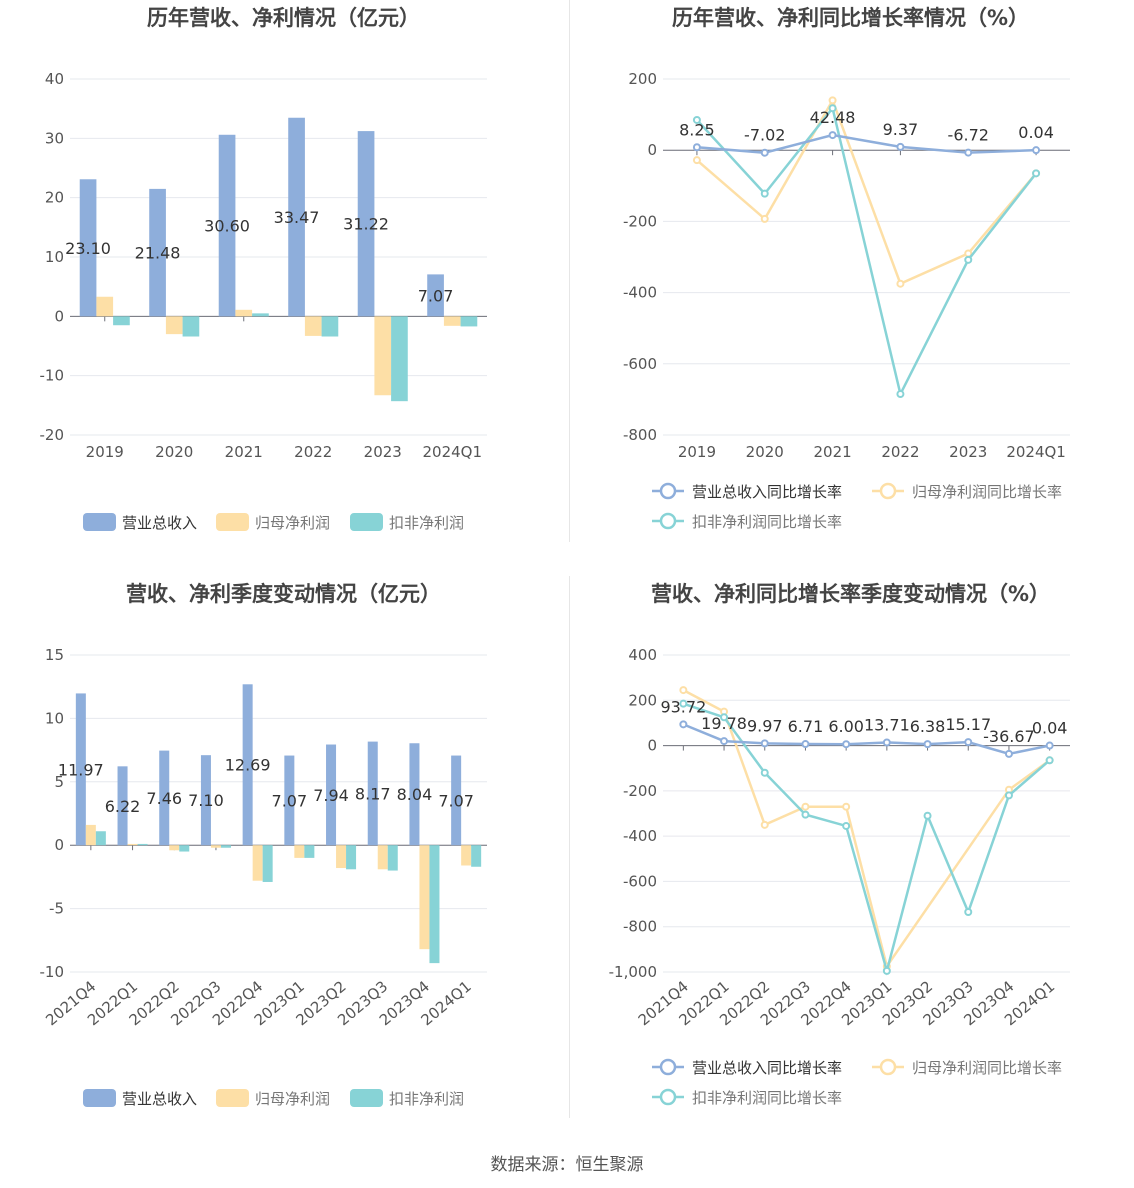 The height and width of the screenshot is (1188, 1134). Describe the element at coordinates (59, 782) in the screenshot. I see `y-tick-label: 5` at that location.